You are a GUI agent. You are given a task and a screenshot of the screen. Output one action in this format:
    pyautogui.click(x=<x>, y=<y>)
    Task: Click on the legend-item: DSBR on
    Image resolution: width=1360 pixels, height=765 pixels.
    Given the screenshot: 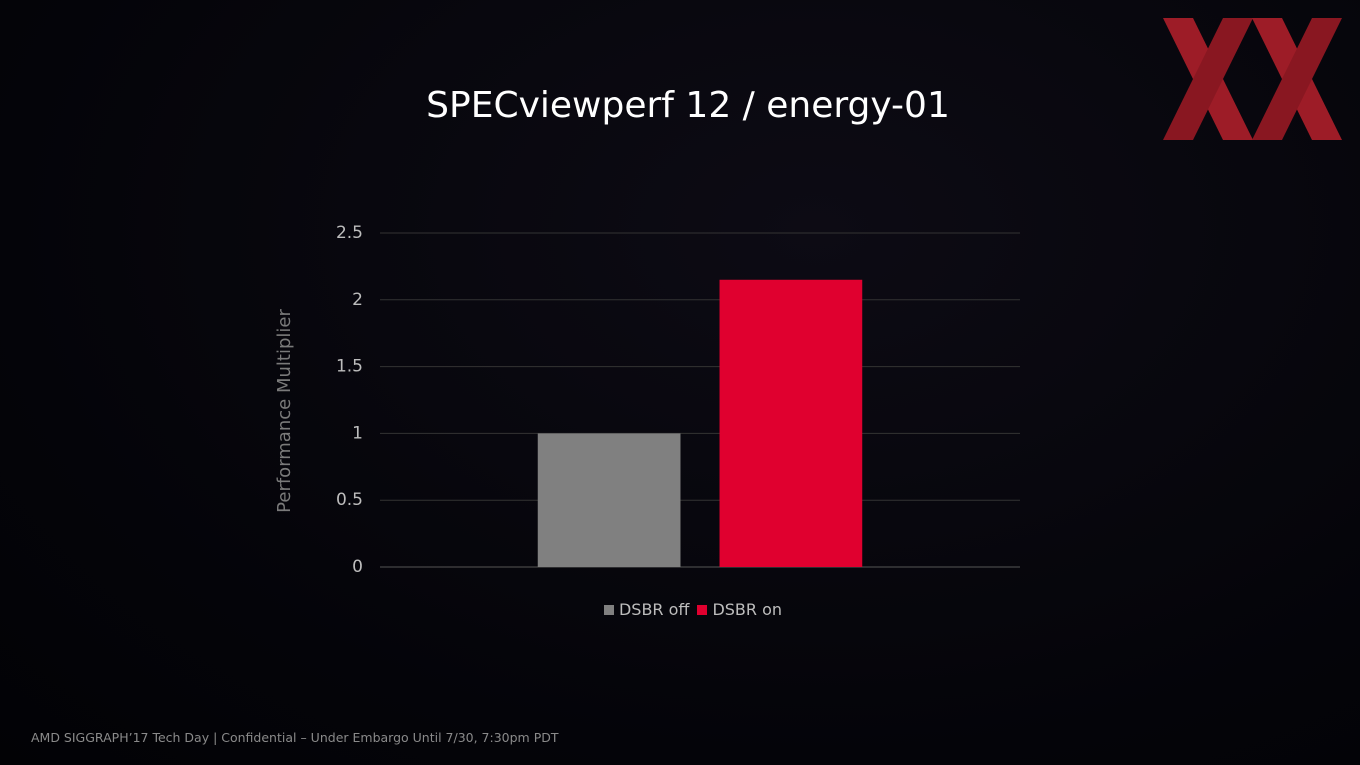 What is the action you would take?
    pyautogui.click(x=739, y=609)
    